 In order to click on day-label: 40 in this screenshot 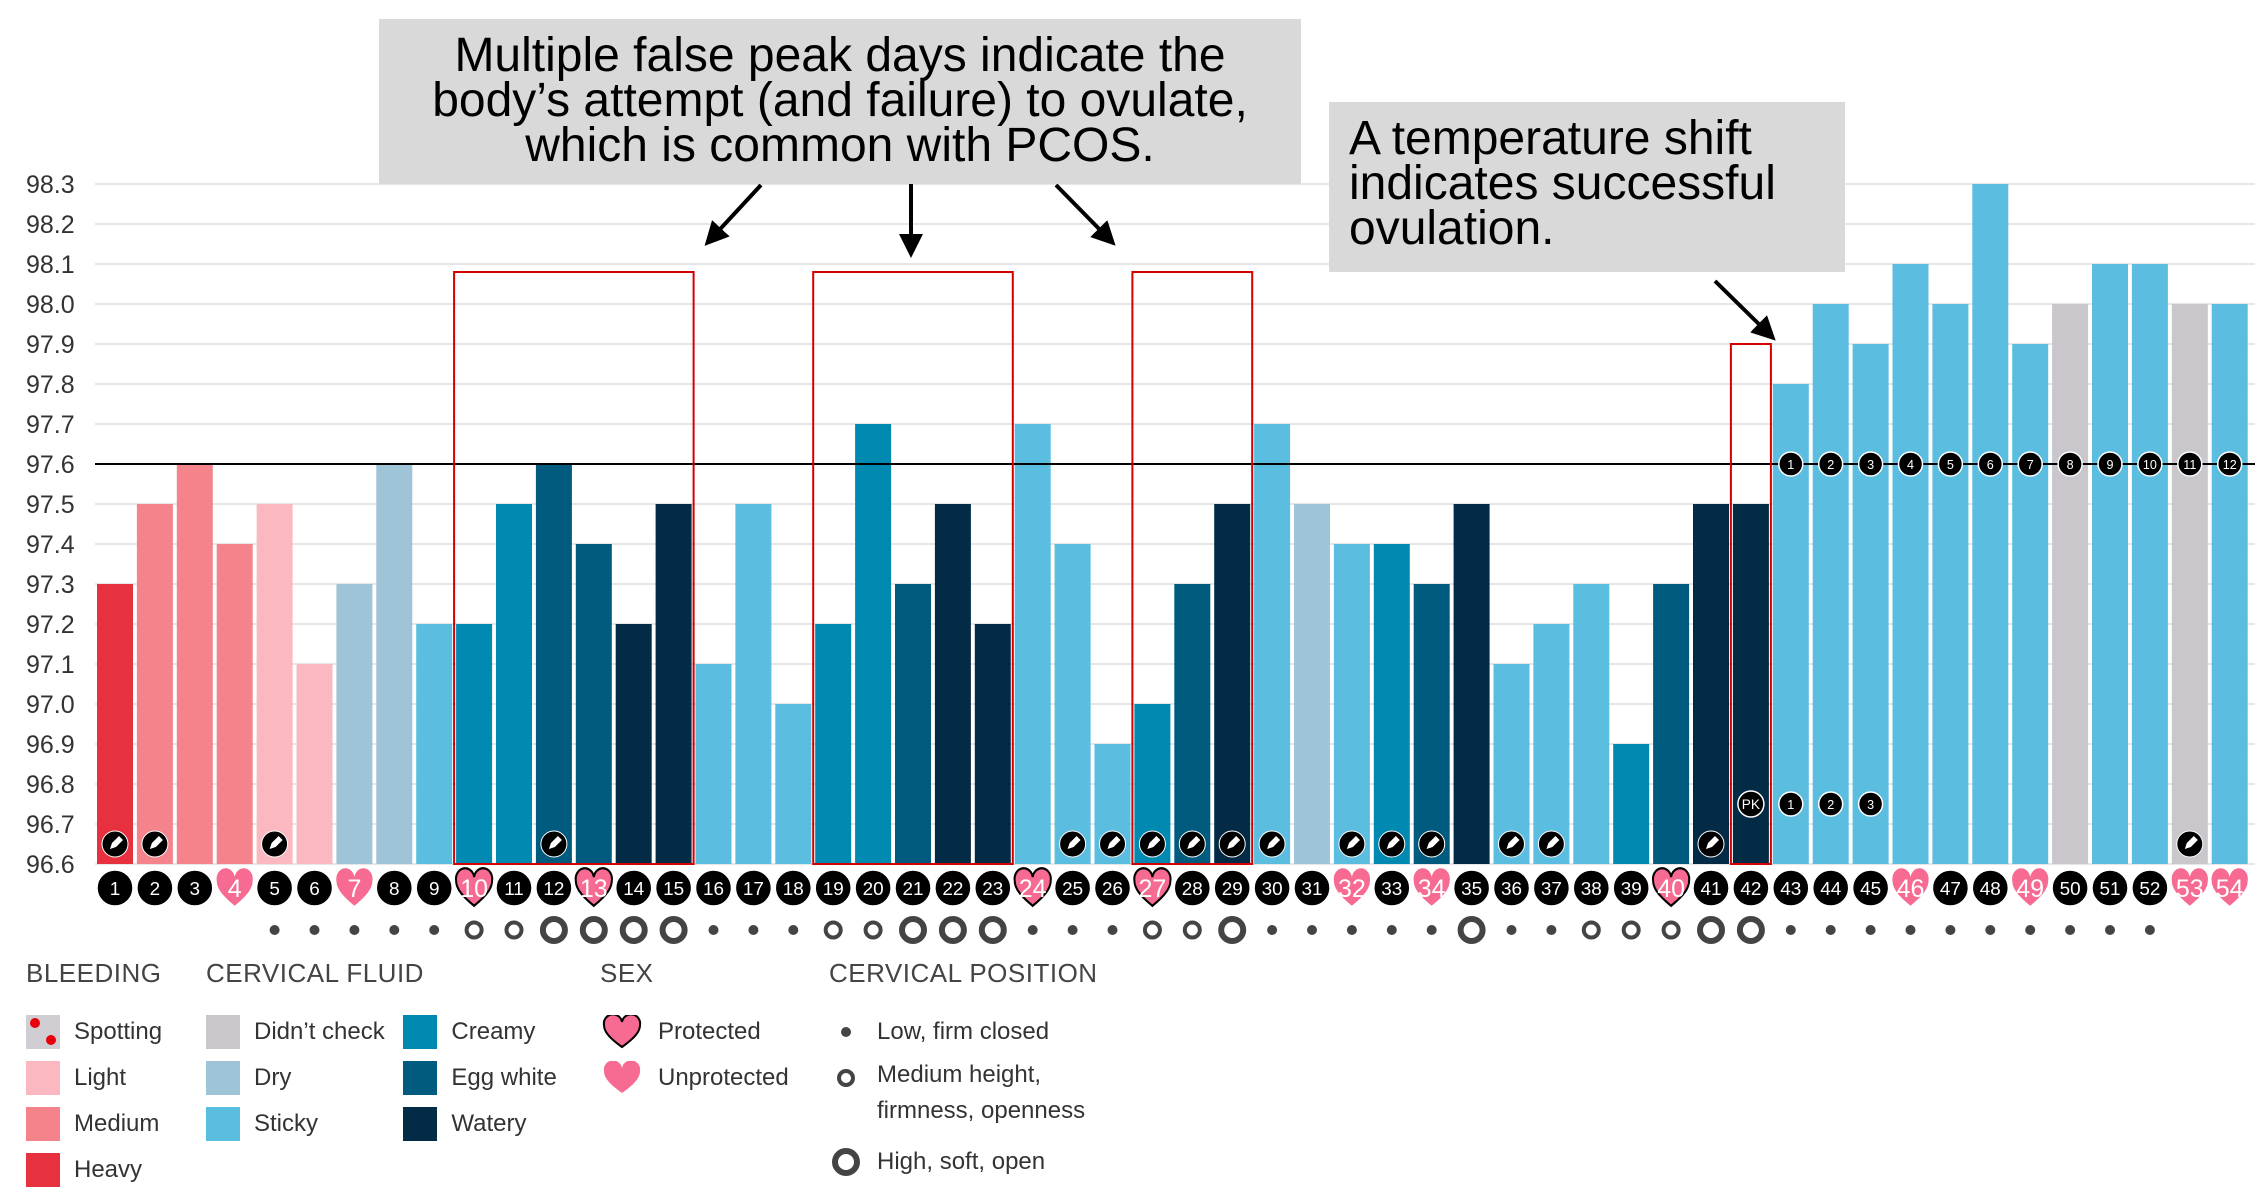, I will do `click(1671, 889)`.